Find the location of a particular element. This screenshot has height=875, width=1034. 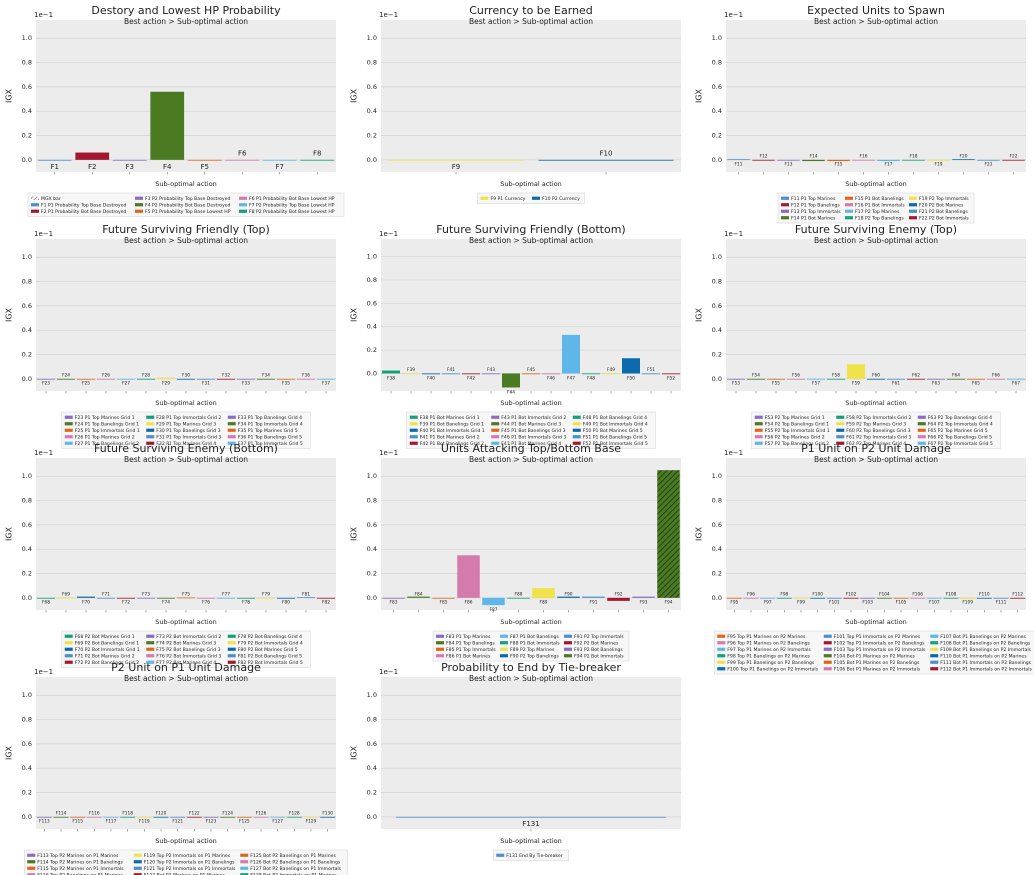

bar-label: F34 is located at coordinates (266, 375).